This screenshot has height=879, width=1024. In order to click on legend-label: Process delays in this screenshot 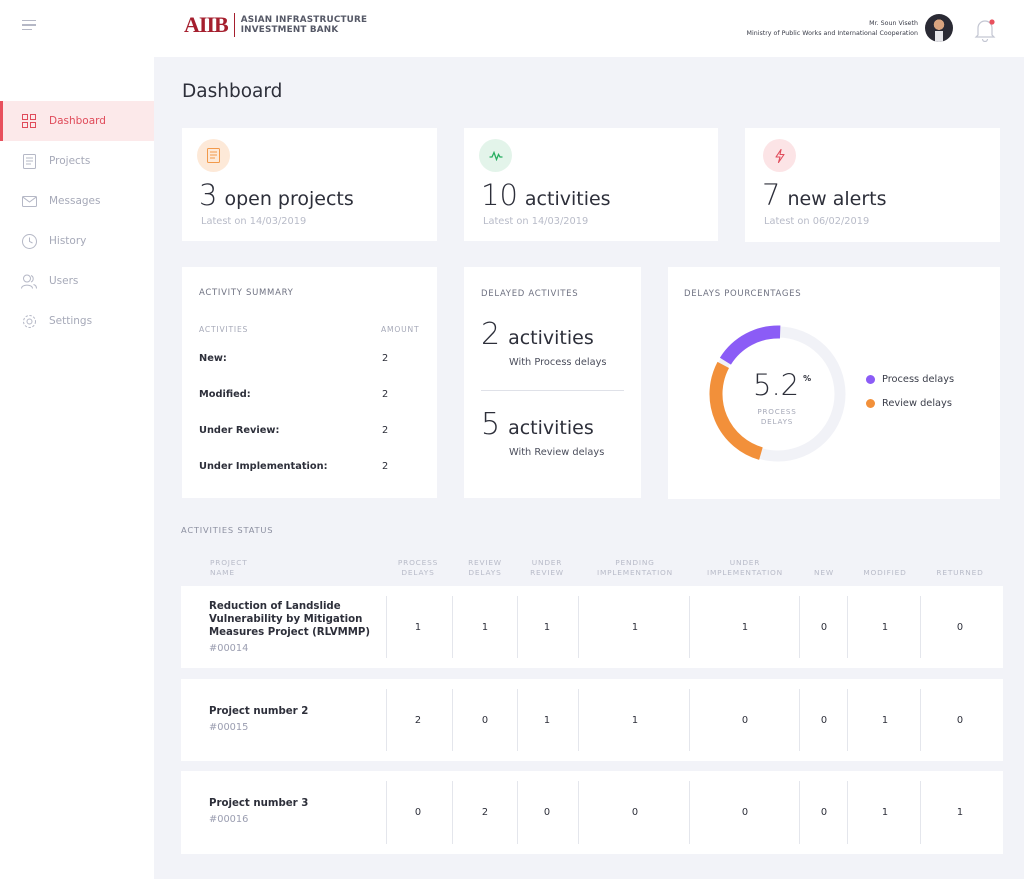, I will do `click(918, 379)`.